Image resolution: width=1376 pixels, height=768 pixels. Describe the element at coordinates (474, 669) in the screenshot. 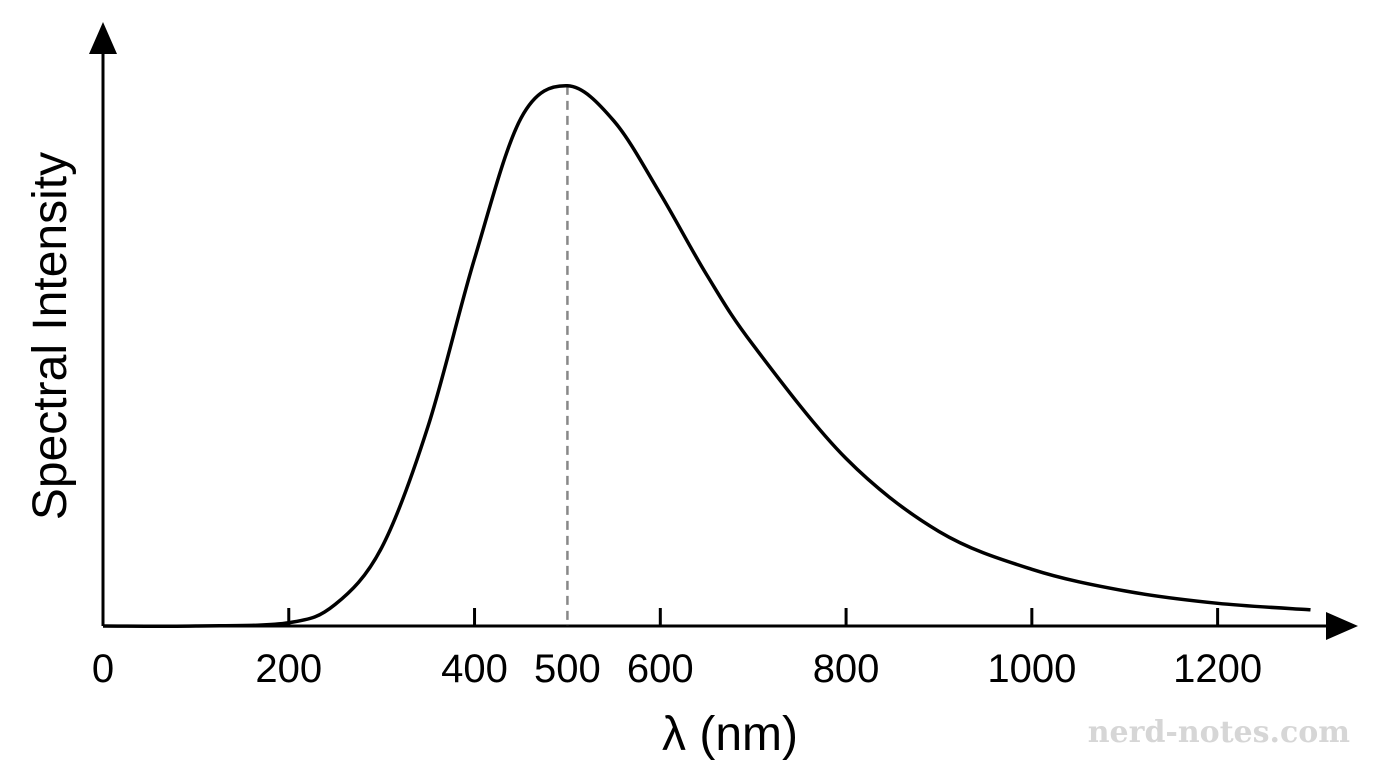

I see `x-tick-label-400: 400` at that location.